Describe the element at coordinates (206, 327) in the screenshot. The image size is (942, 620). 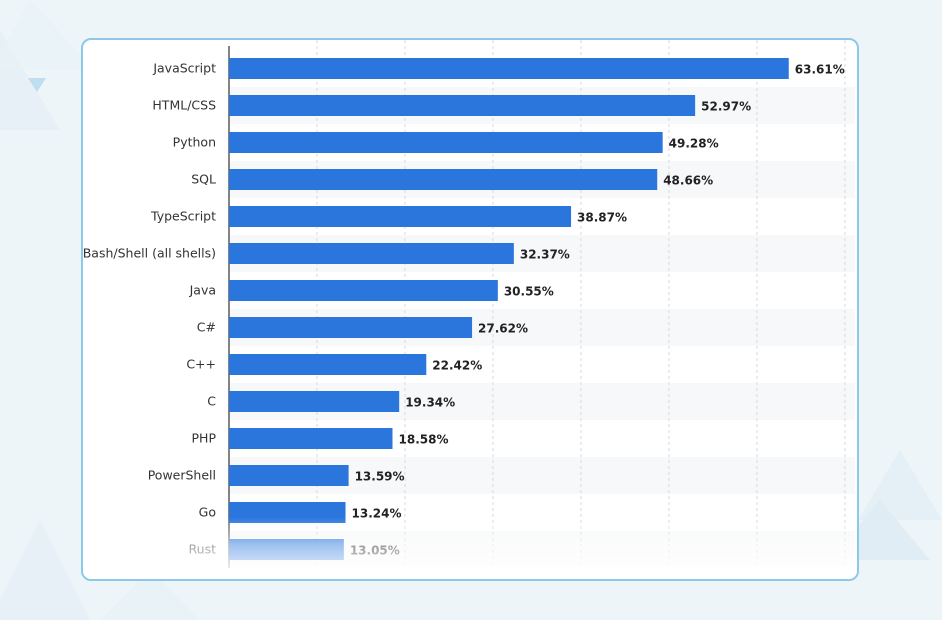
I see `category-label: C#` at that location.